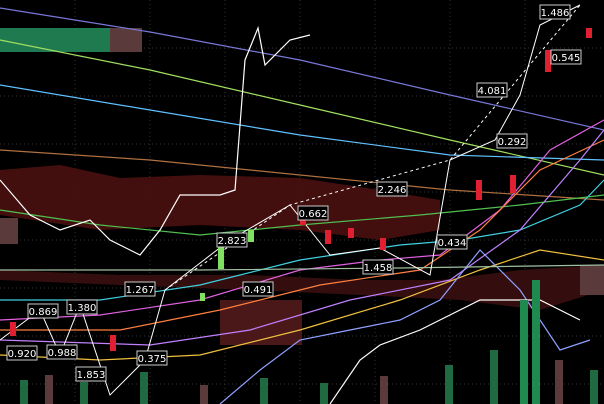 This screenshot has width=604, height=404. I want to click on annotation-label: 1.486, so click(555, 13).